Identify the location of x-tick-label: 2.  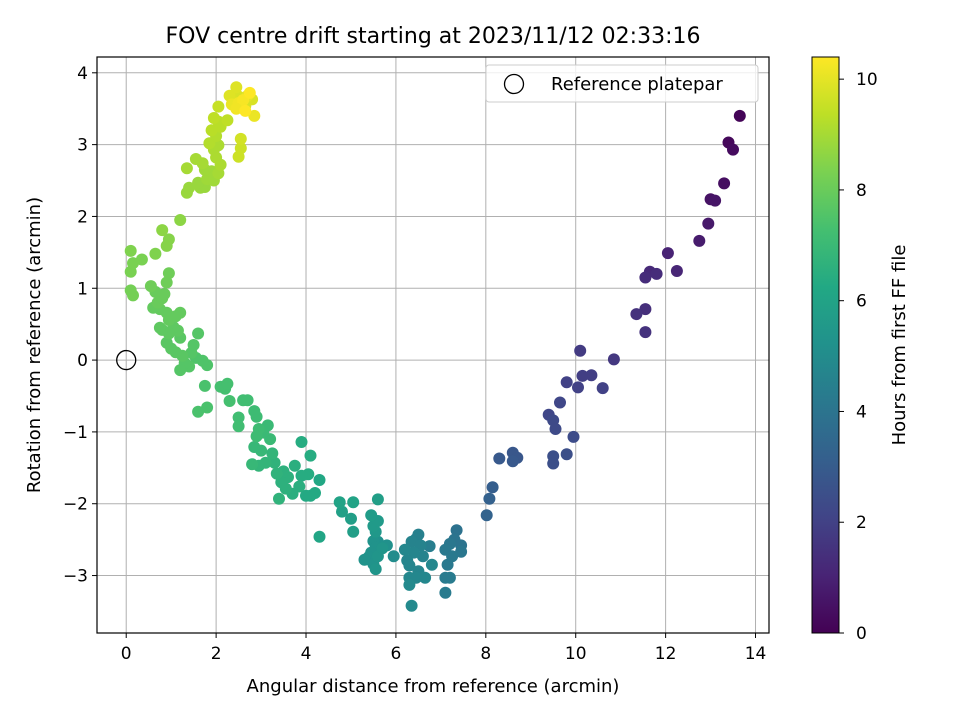
(216, 654).